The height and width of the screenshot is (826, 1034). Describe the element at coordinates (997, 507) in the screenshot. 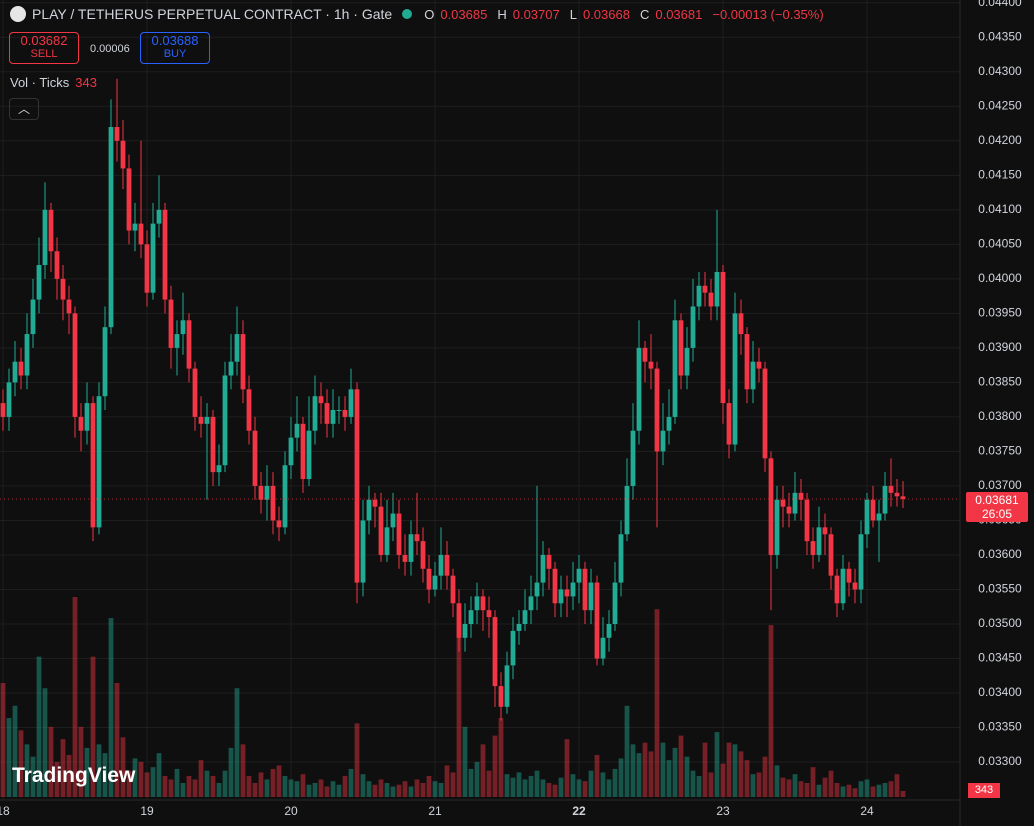

I see `last-price-label: 0.03681 26:05` at that location.